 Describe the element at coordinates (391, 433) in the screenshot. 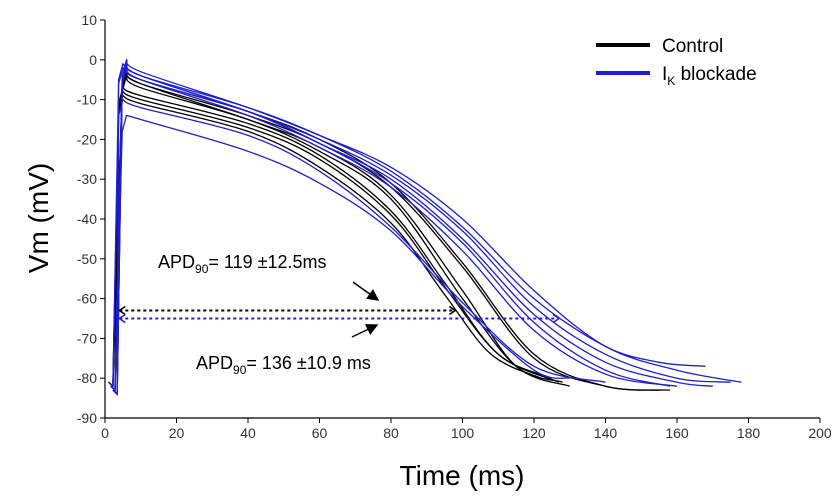

I see `x-tick-label: 80` at that location.